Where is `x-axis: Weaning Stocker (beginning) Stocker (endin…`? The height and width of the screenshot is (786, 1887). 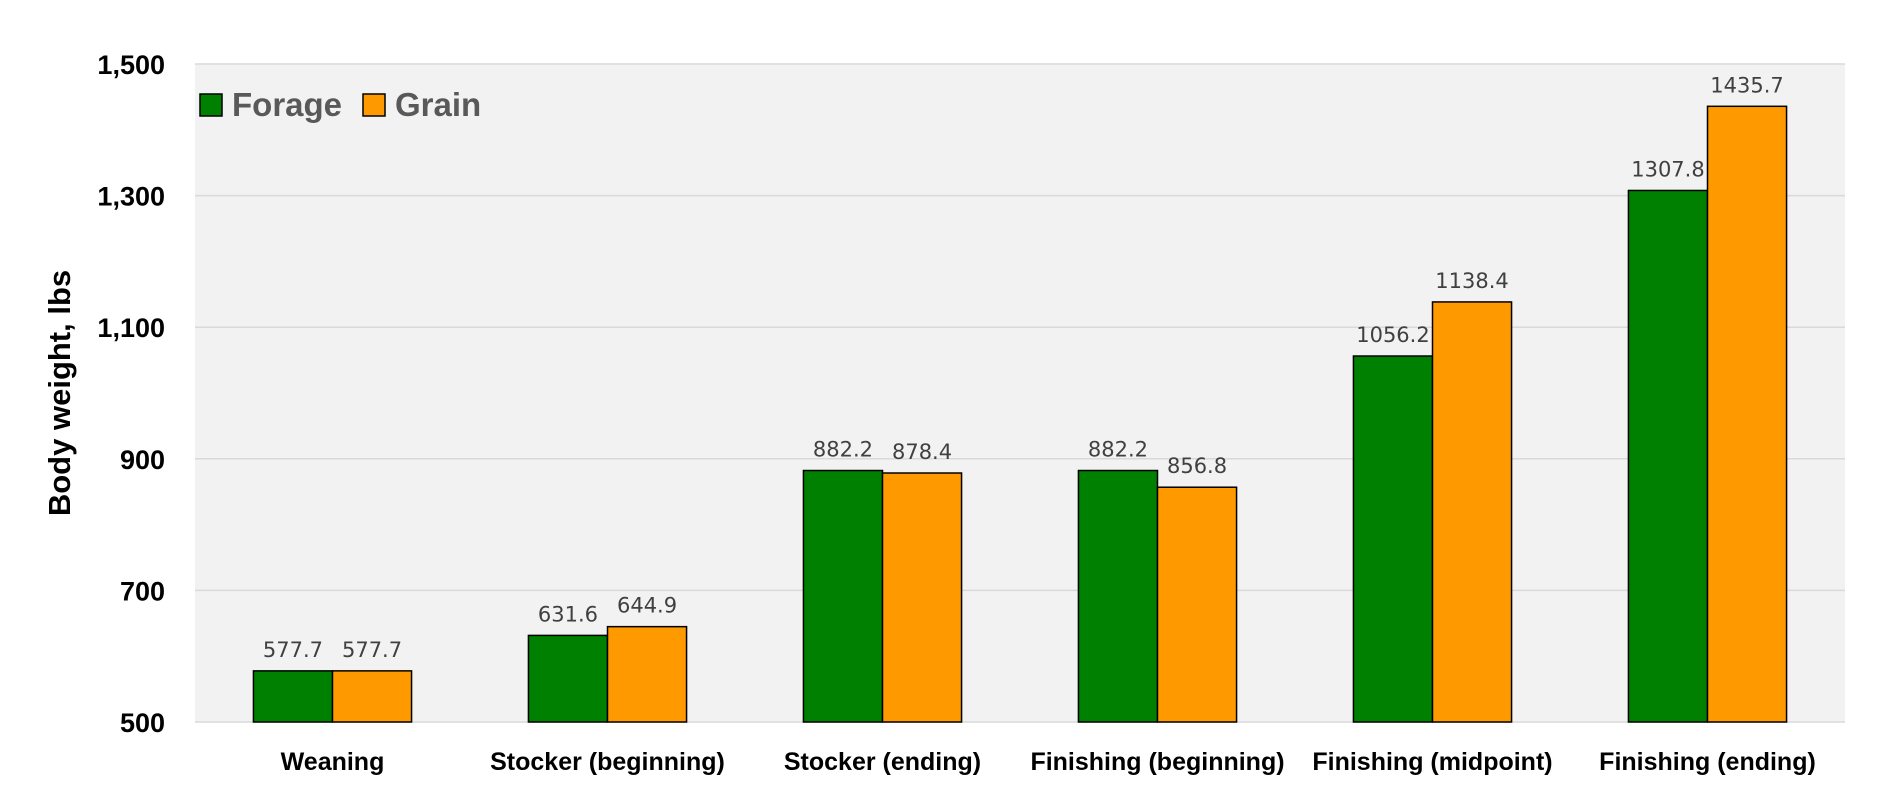 x-axis: Weaning Stocker (beginning) Stocker (endin… is located at coordinates (1048, 762).